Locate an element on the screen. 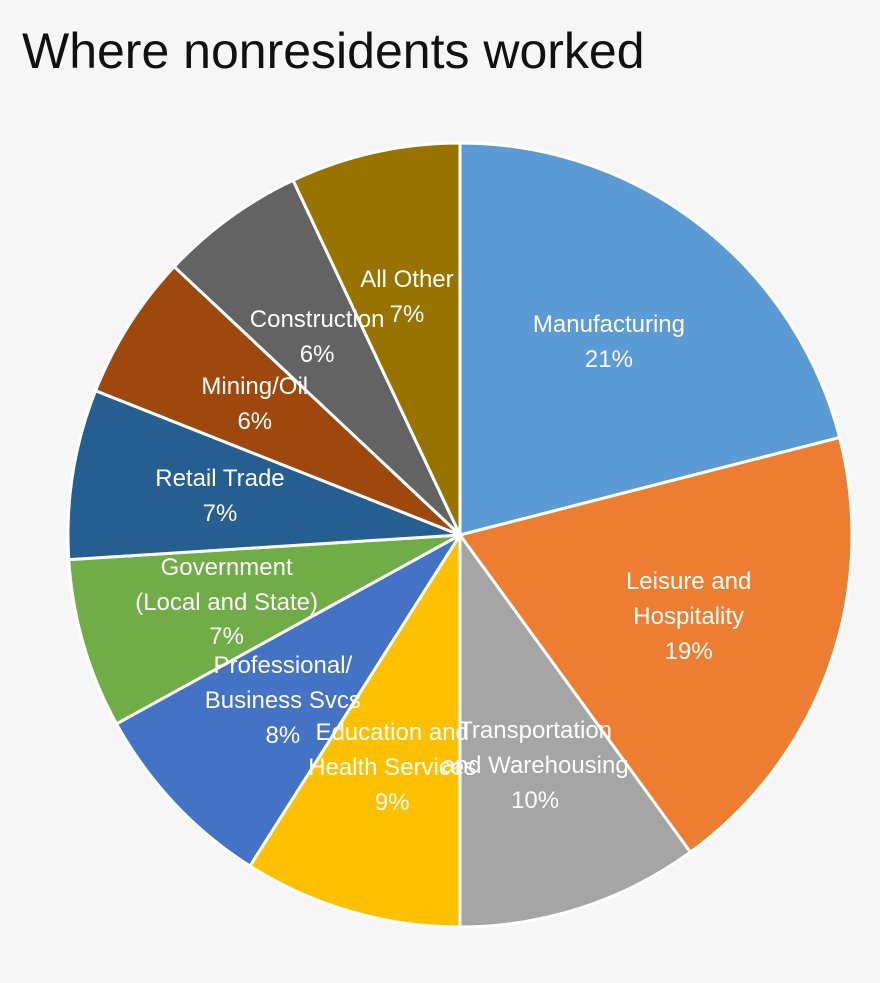 The height and width of the screenshot is (983, 880). slice-label: Education and Health Services 9% is located at coordinates (392, 768).